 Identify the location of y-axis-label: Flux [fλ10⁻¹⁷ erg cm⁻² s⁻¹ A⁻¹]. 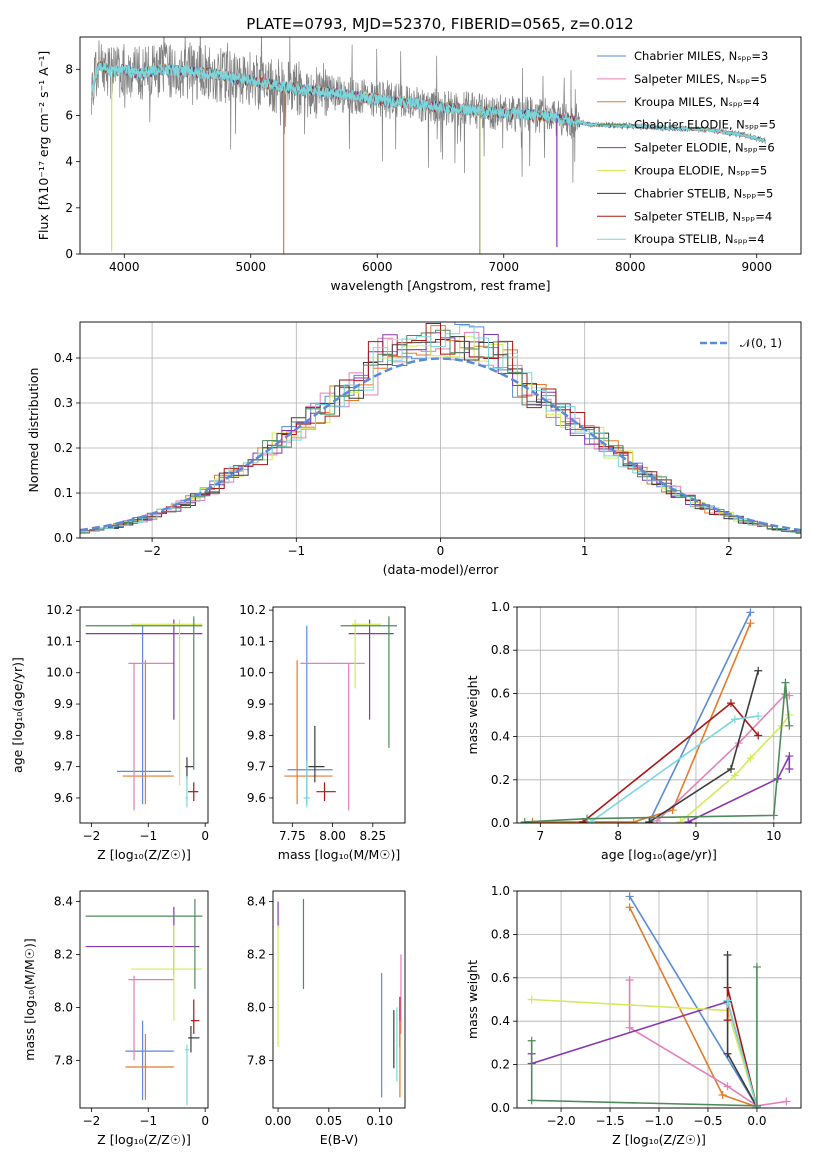
(43, 145).